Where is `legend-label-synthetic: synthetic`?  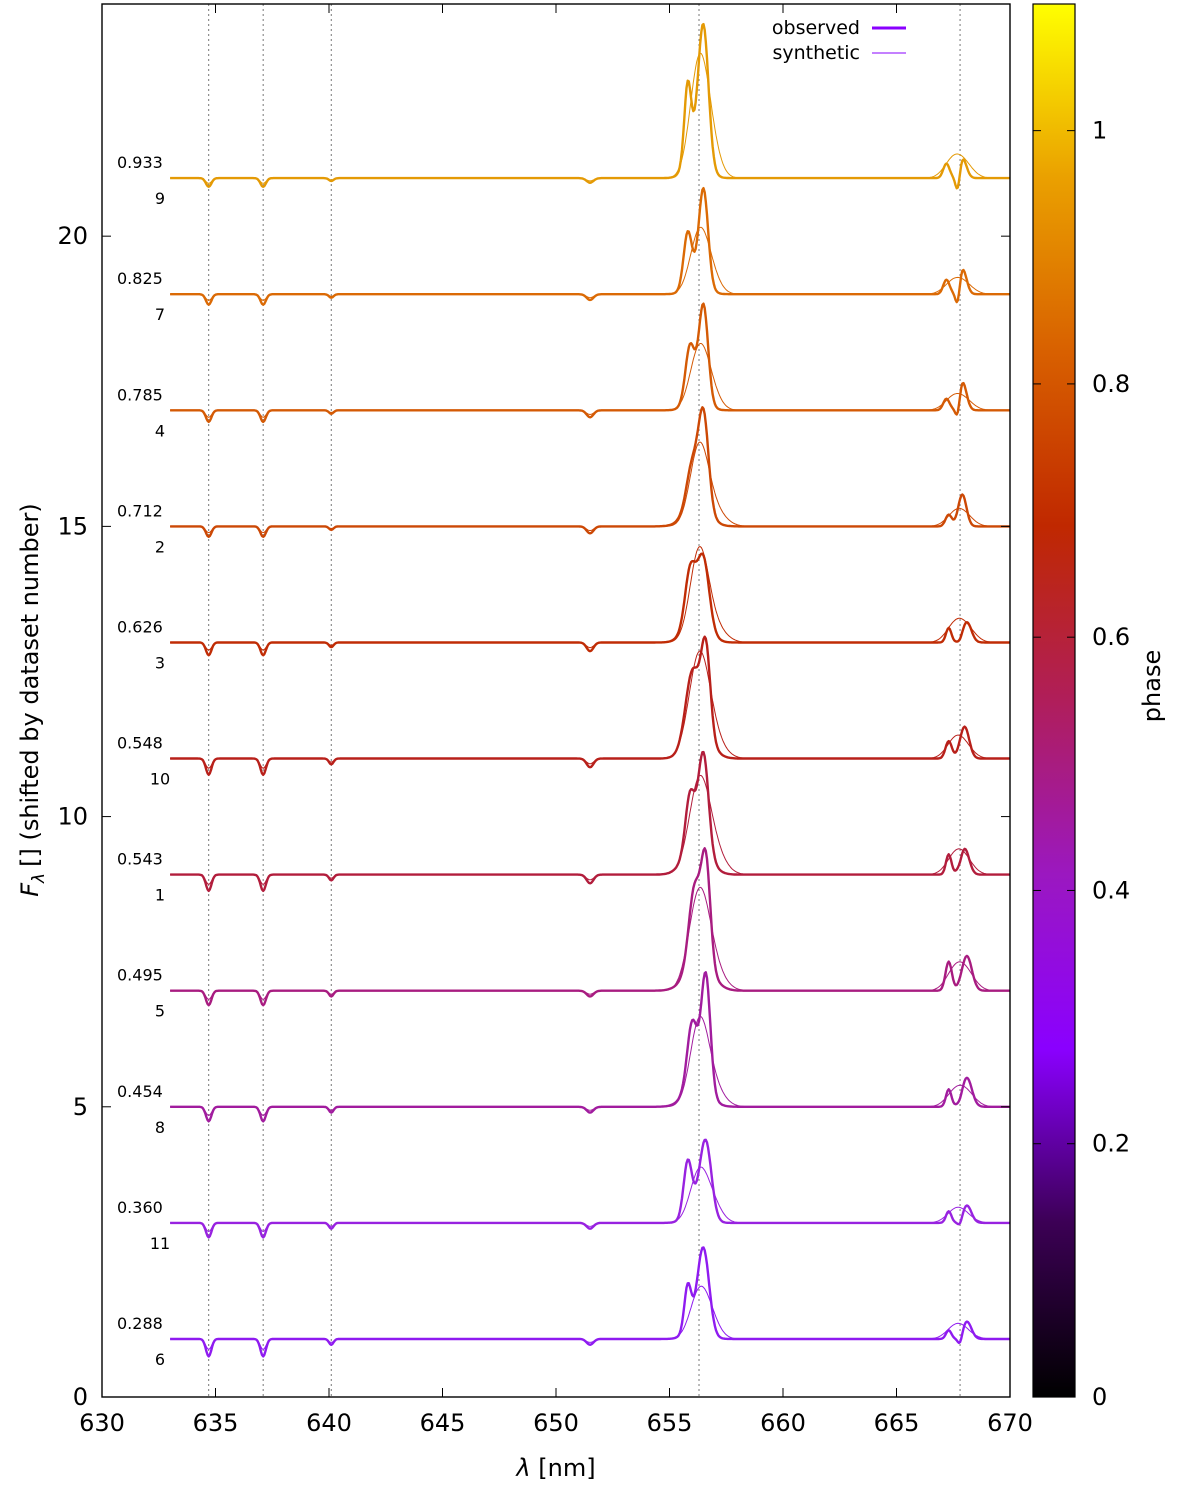 legend-label-synthetic: synthetic is located at coordinates (816, 53).